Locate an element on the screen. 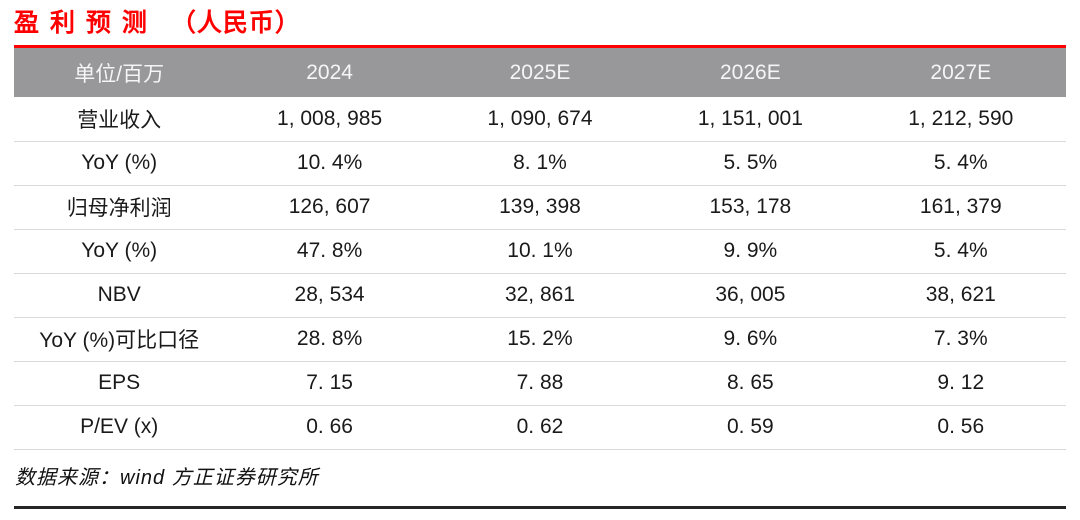  red-top-rule is located at coordinates (540, 46).